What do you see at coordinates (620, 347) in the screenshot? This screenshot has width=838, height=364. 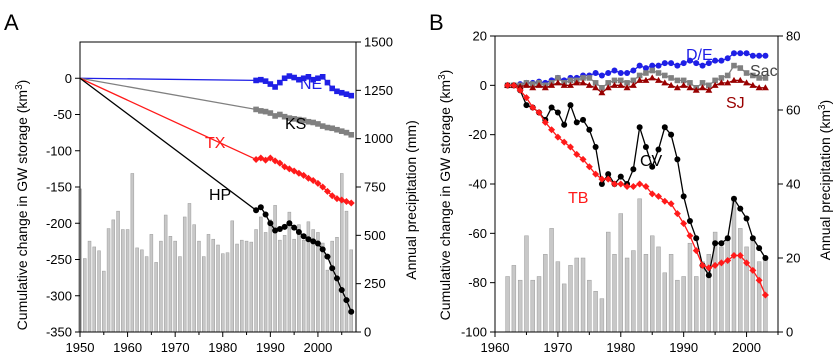 I see `xtick-label: 1980` at bounding box center [620, 347].